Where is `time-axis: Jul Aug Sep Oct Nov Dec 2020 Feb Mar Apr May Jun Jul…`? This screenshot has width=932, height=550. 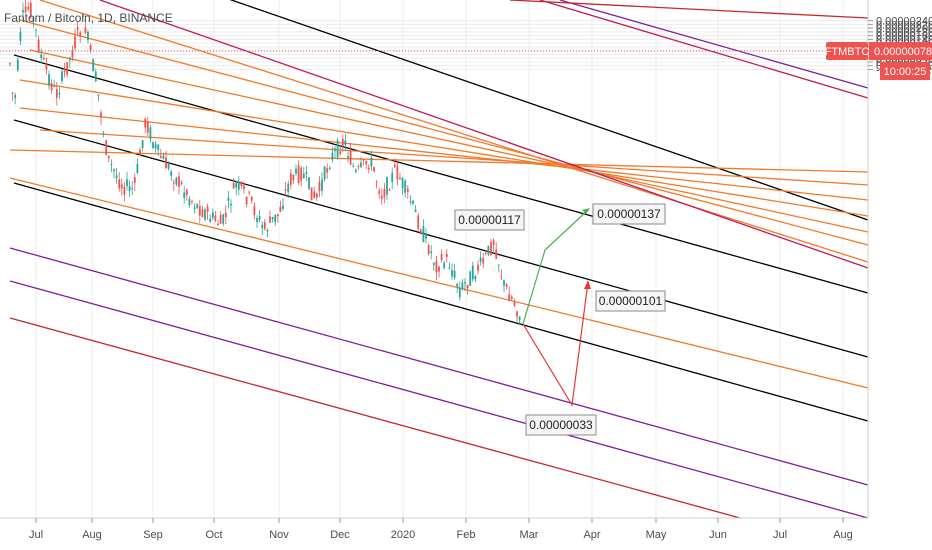 time-axis: Jul Aug Sep Oct Nov Dec 2020 Feb Mar Apr May Jun Jul… is located at coordinates (441, 529).